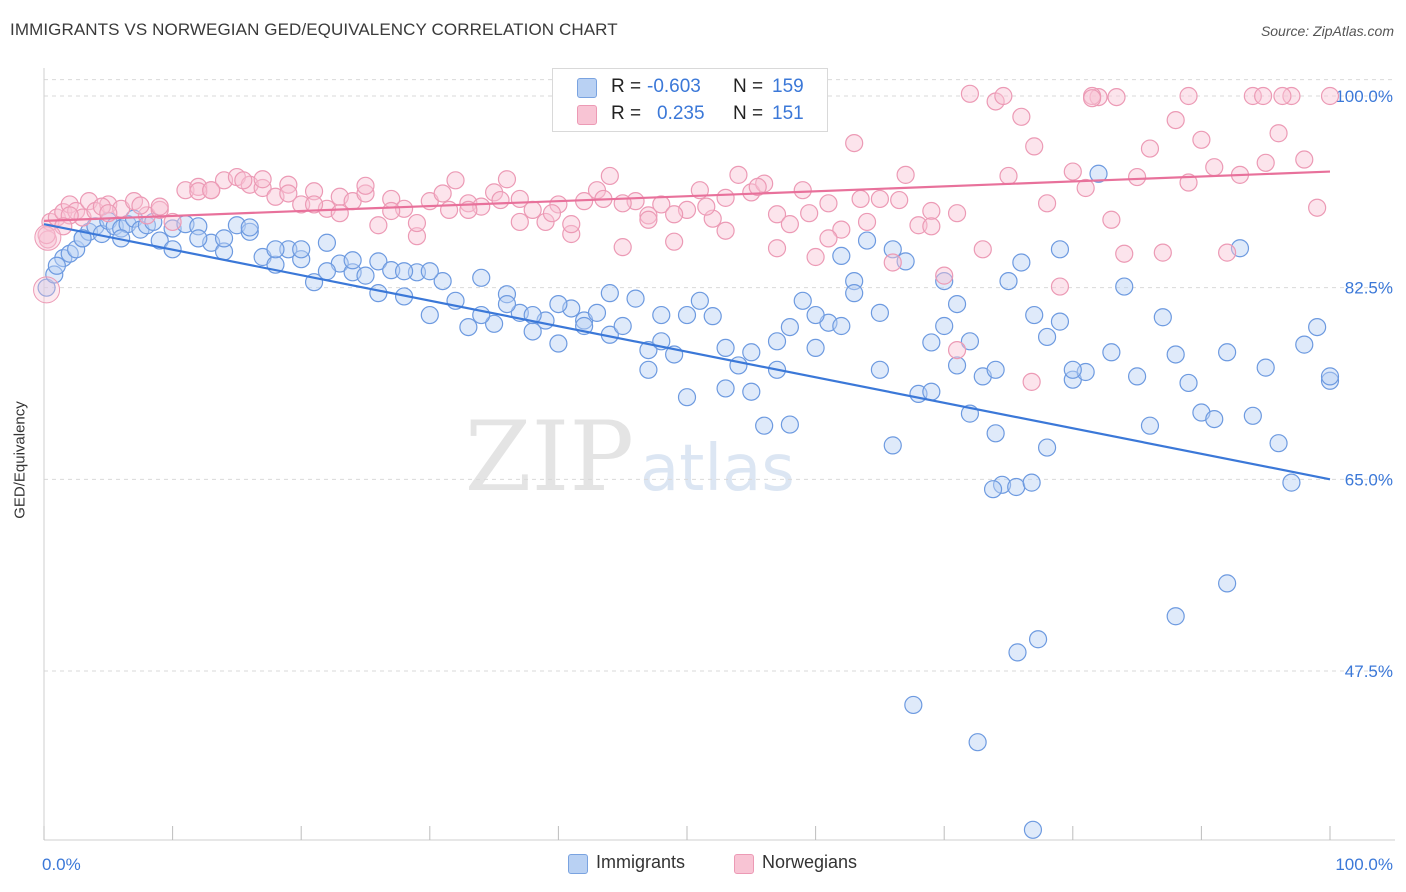  What do you see at coordinates (549, 457) in the screenshot?
I see `watermark-zip: ZIP` at bounding box center [549, 457].